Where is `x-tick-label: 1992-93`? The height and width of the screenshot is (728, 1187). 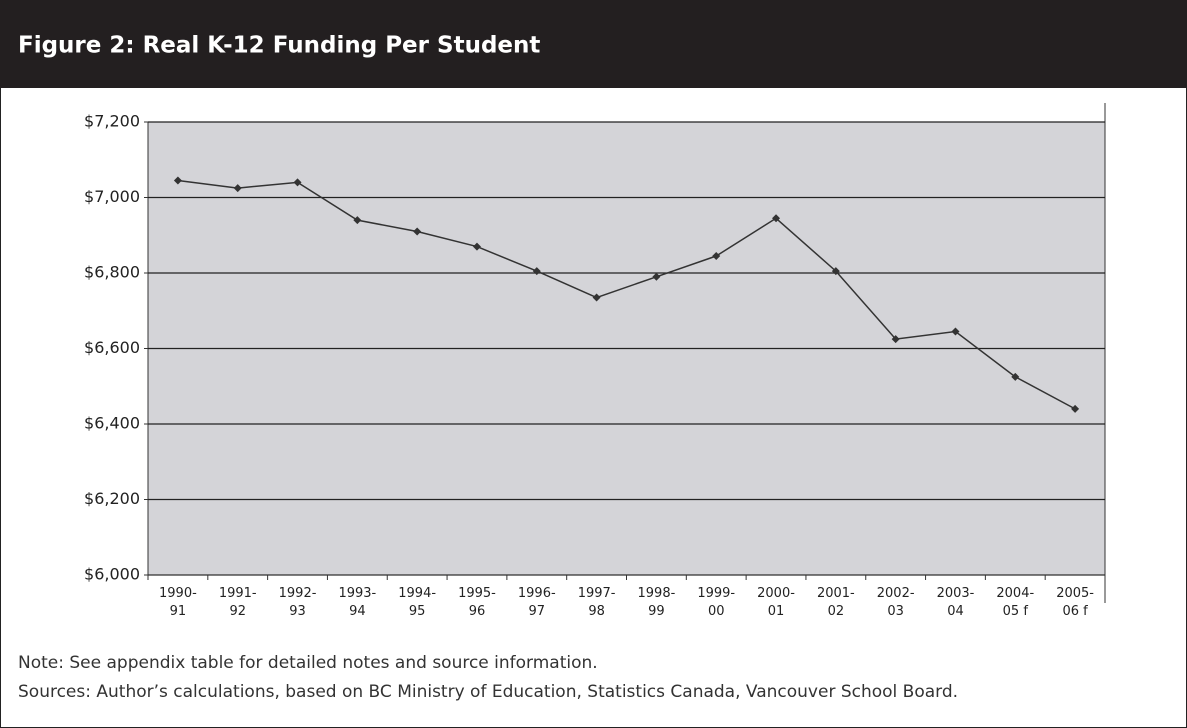
x-tick-label: 1992-93 is located at coordinates (298, 602).